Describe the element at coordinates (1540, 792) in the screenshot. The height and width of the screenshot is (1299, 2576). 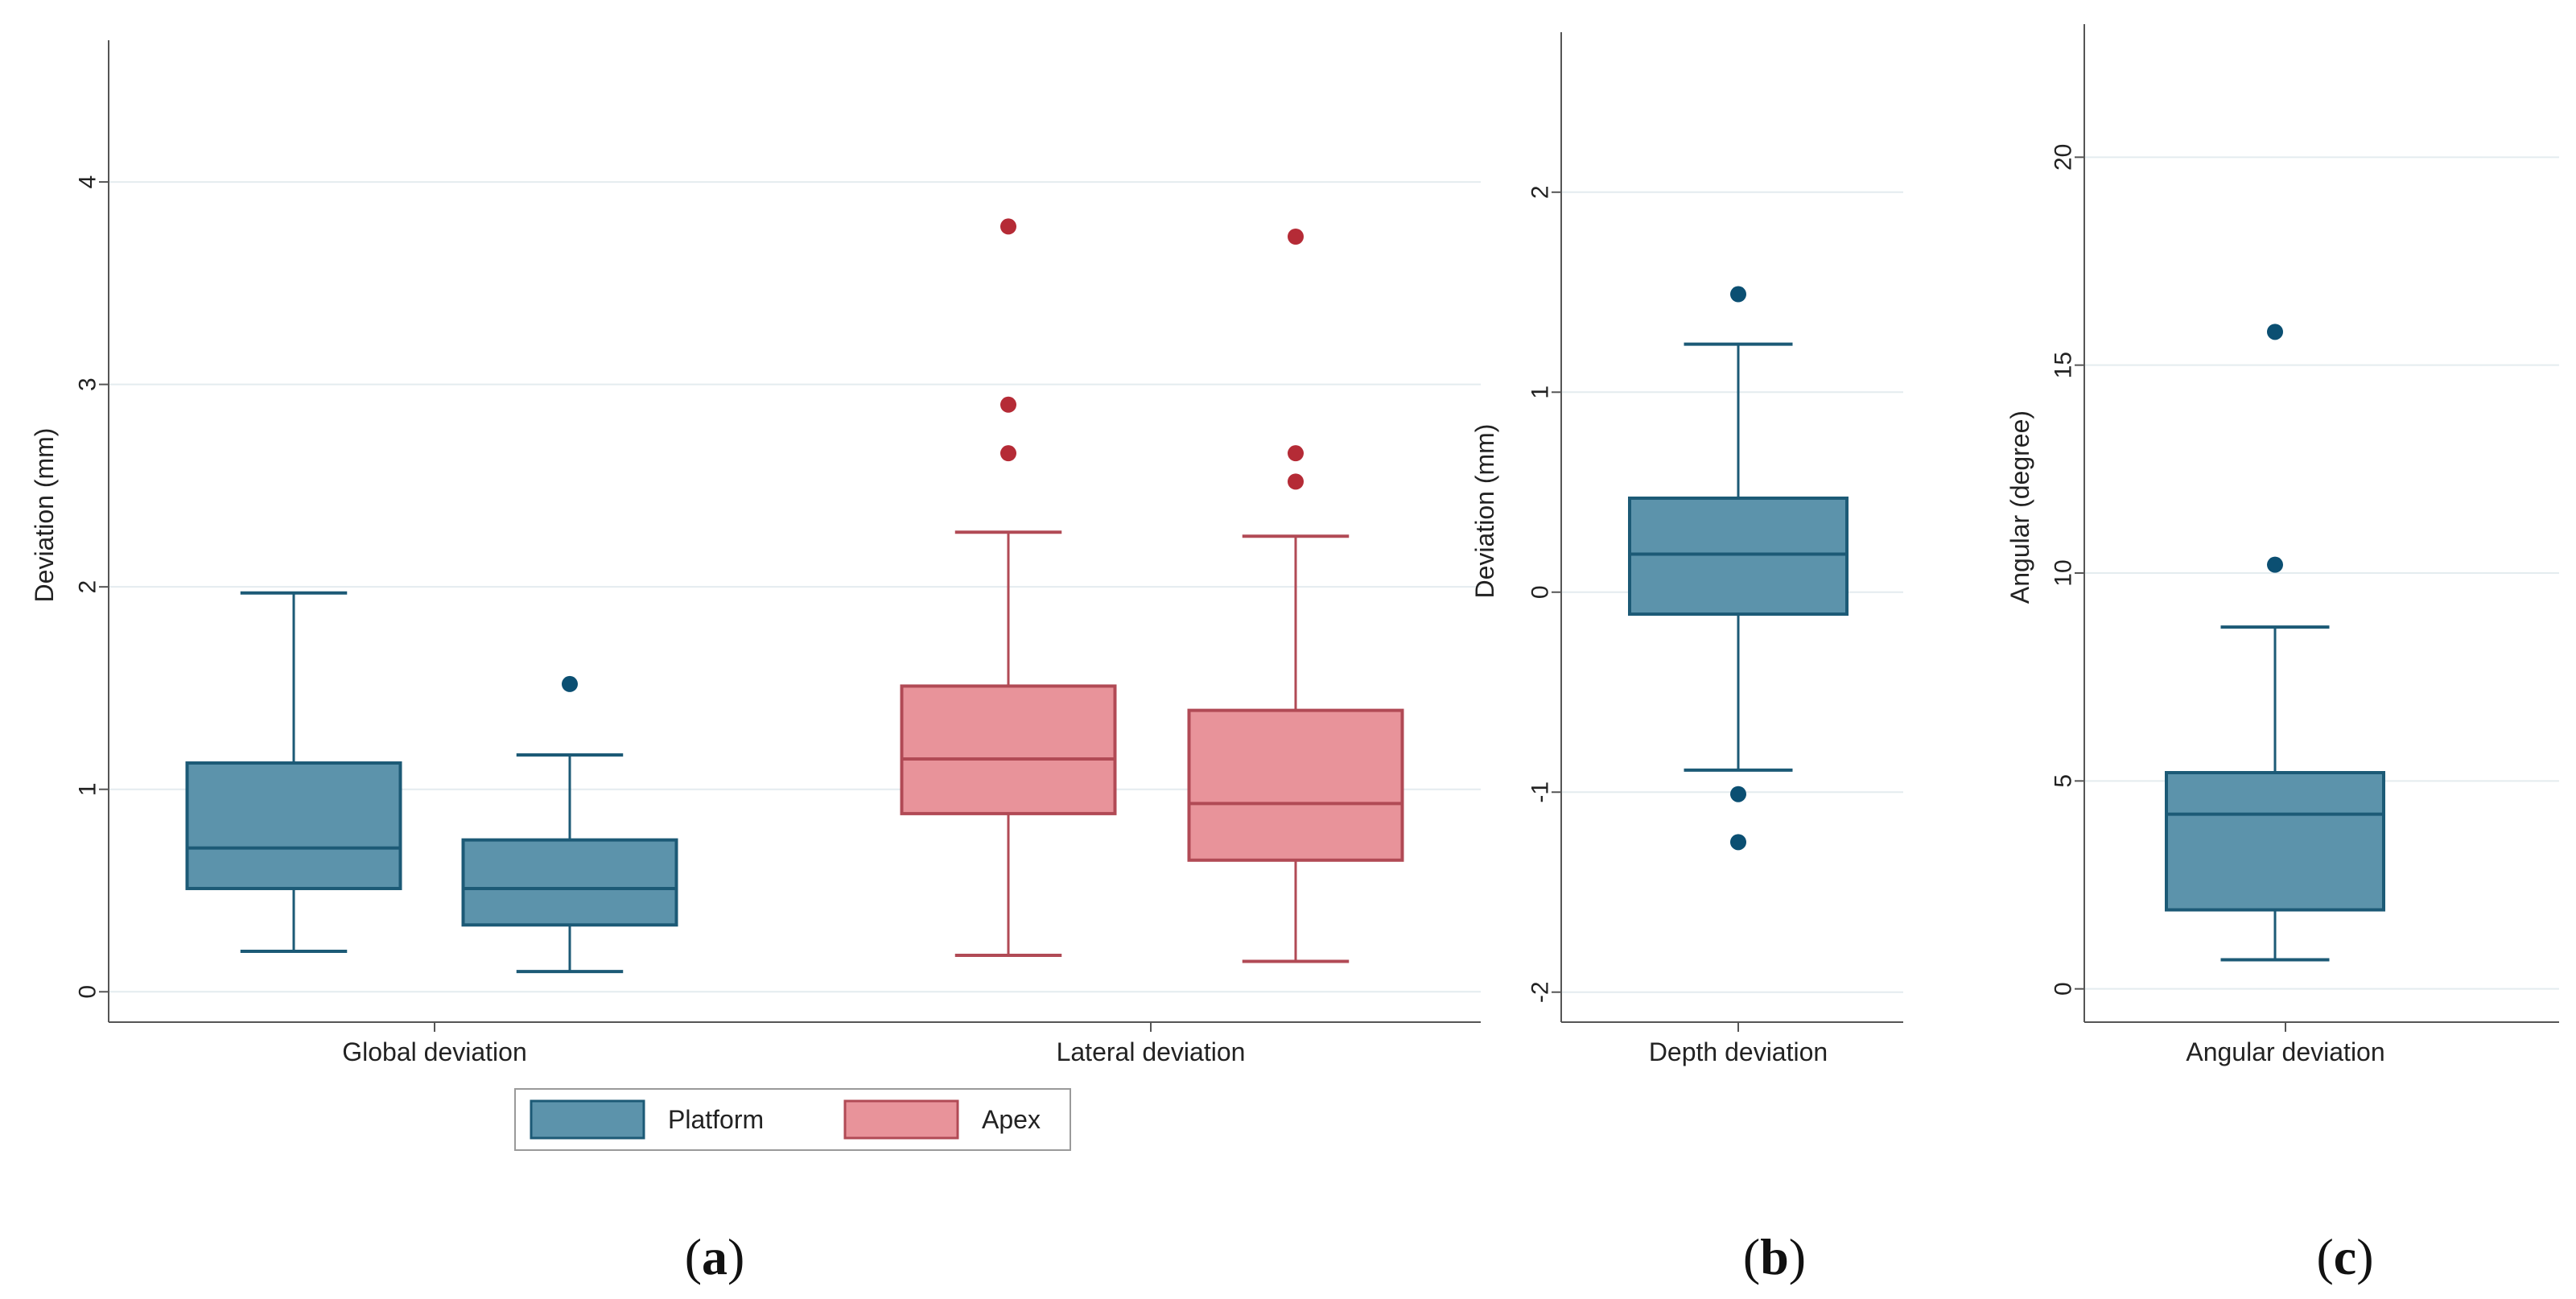
I see `y-tick-label: -1` at that location.